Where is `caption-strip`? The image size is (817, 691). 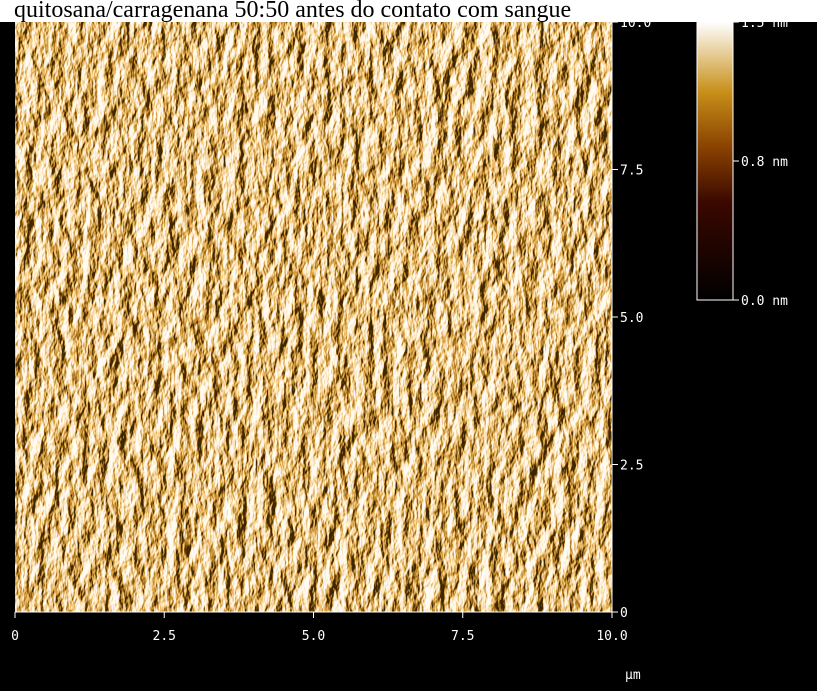 caption-strip is located at coordinates (408, 11).